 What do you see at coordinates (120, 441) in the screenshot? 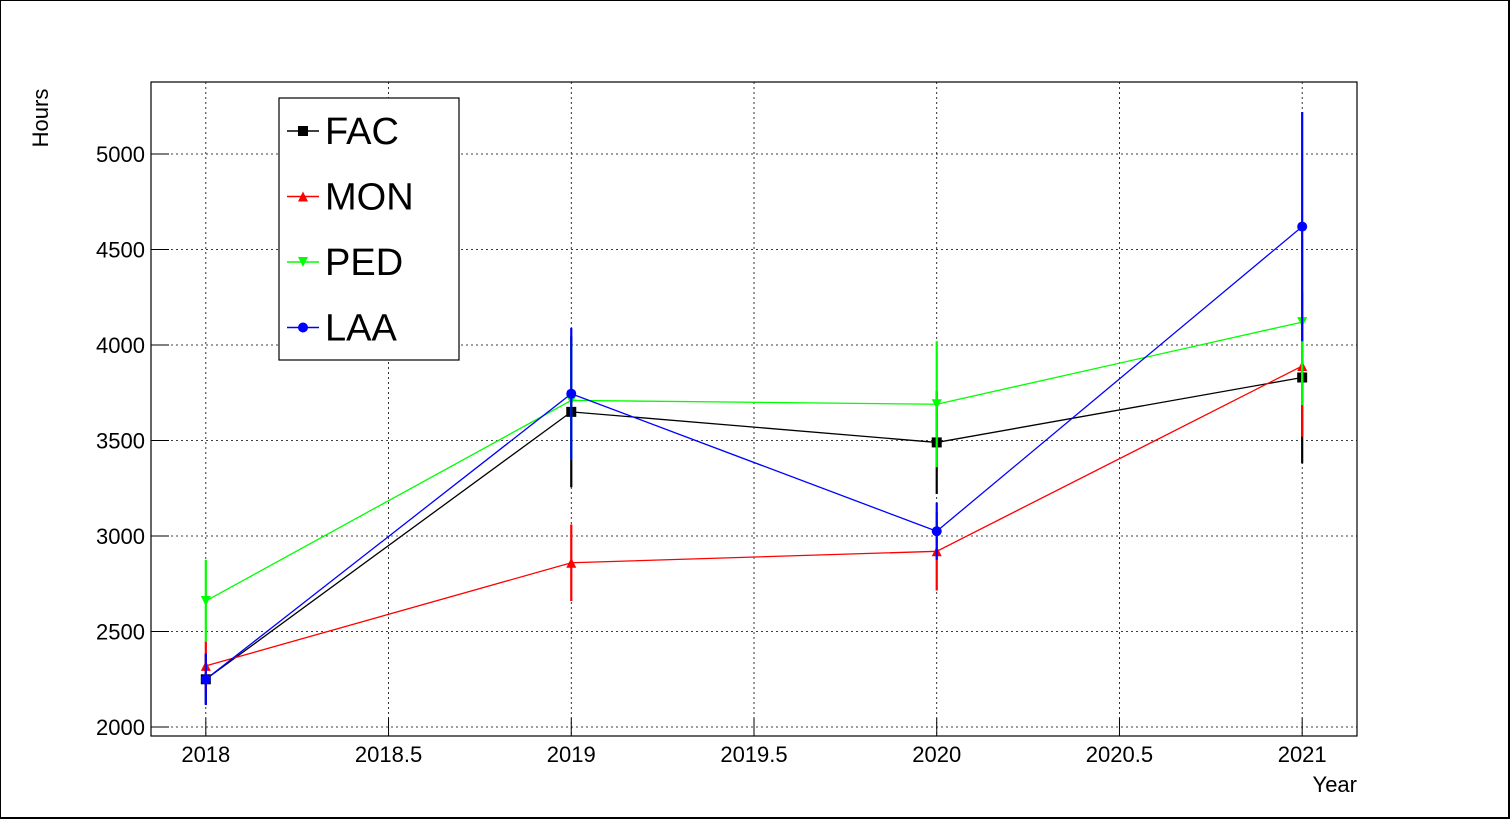
I see `y-tick-label: 3500` at bounding box center [120, 441].